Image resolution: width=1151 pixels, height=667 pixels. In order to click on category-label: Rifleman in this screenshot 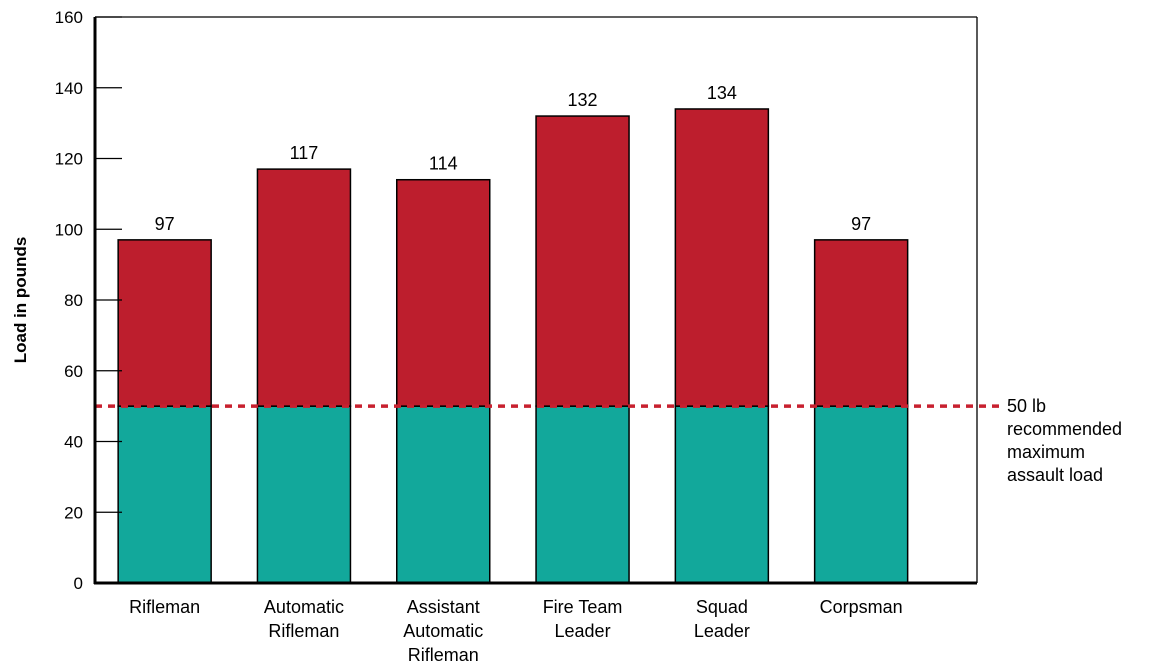, I will do `click(164, 607)`.